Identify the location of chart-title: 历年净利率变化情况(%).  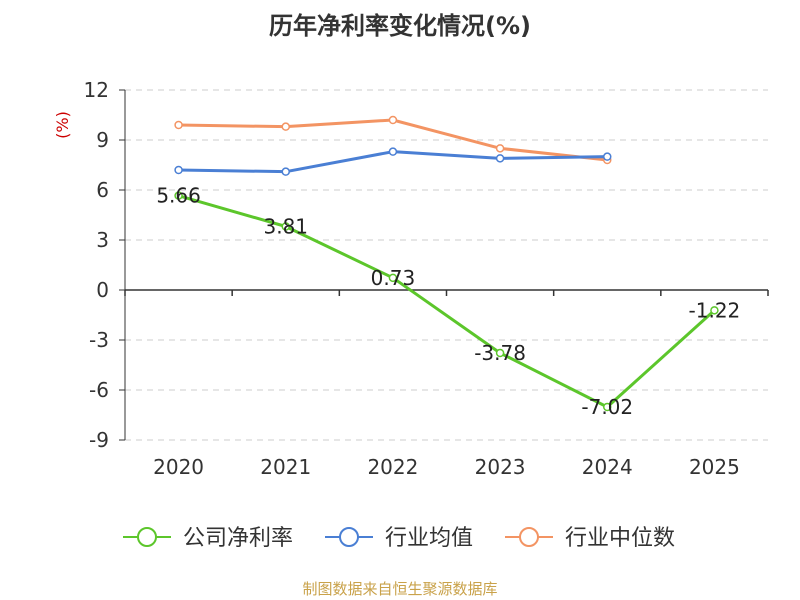
(400, 26).